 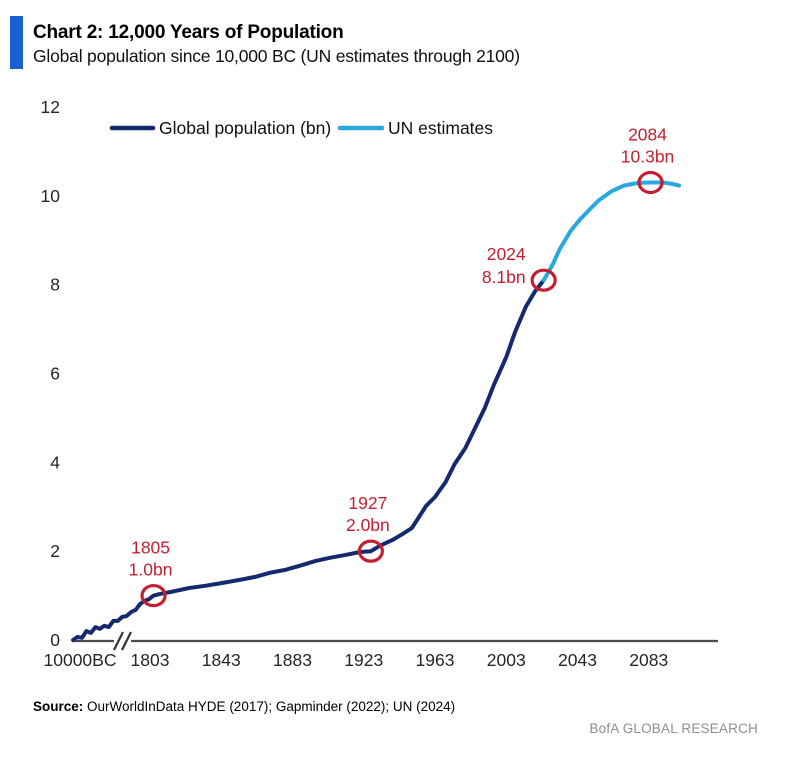 What do you see at coordinates (611, 231) in the screenshot?
I see `un-estimates-line` at bounding box center [611, 231].